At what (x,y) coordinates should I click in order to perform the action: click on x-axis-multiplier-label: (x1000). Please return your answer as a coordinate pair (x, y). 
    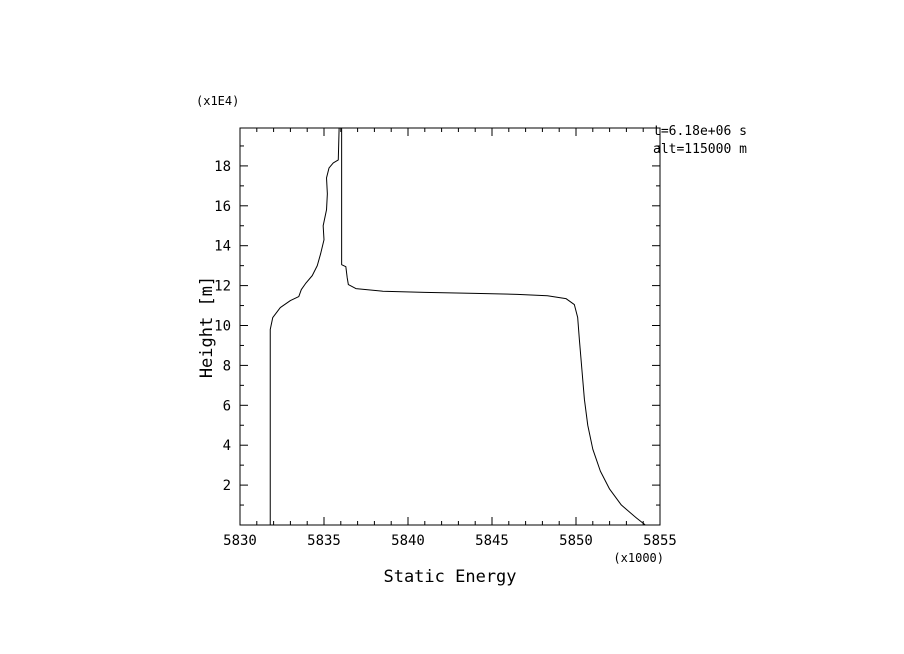
    Looking at the image, I should click on (638, 558).